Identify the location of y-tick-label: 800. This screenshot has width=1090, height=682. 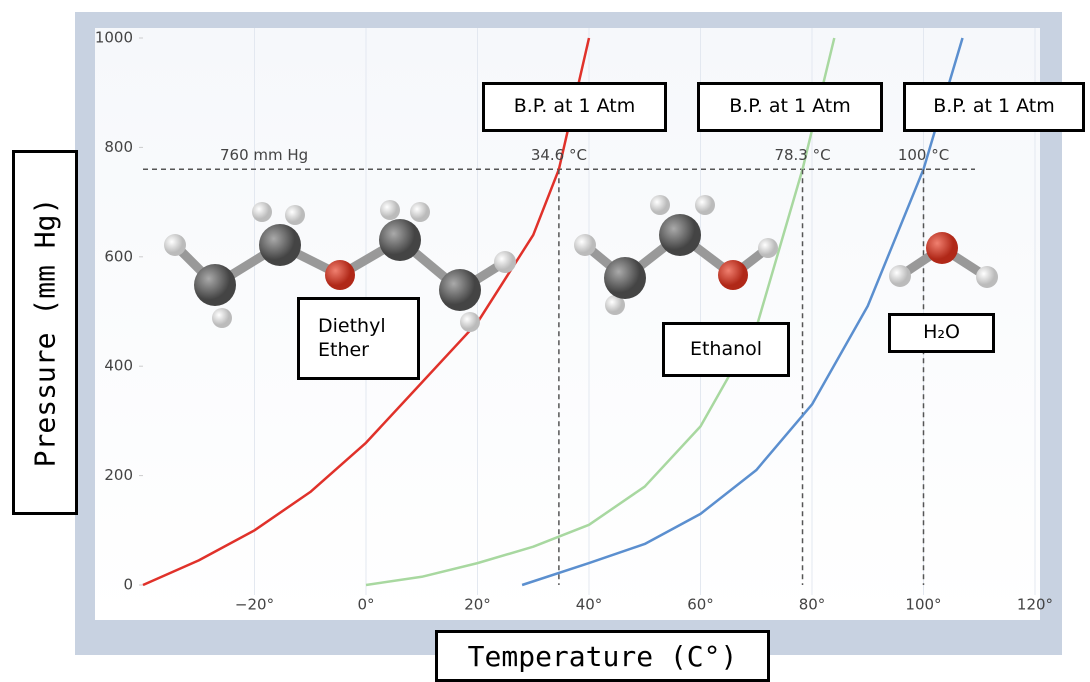
(118, 147).